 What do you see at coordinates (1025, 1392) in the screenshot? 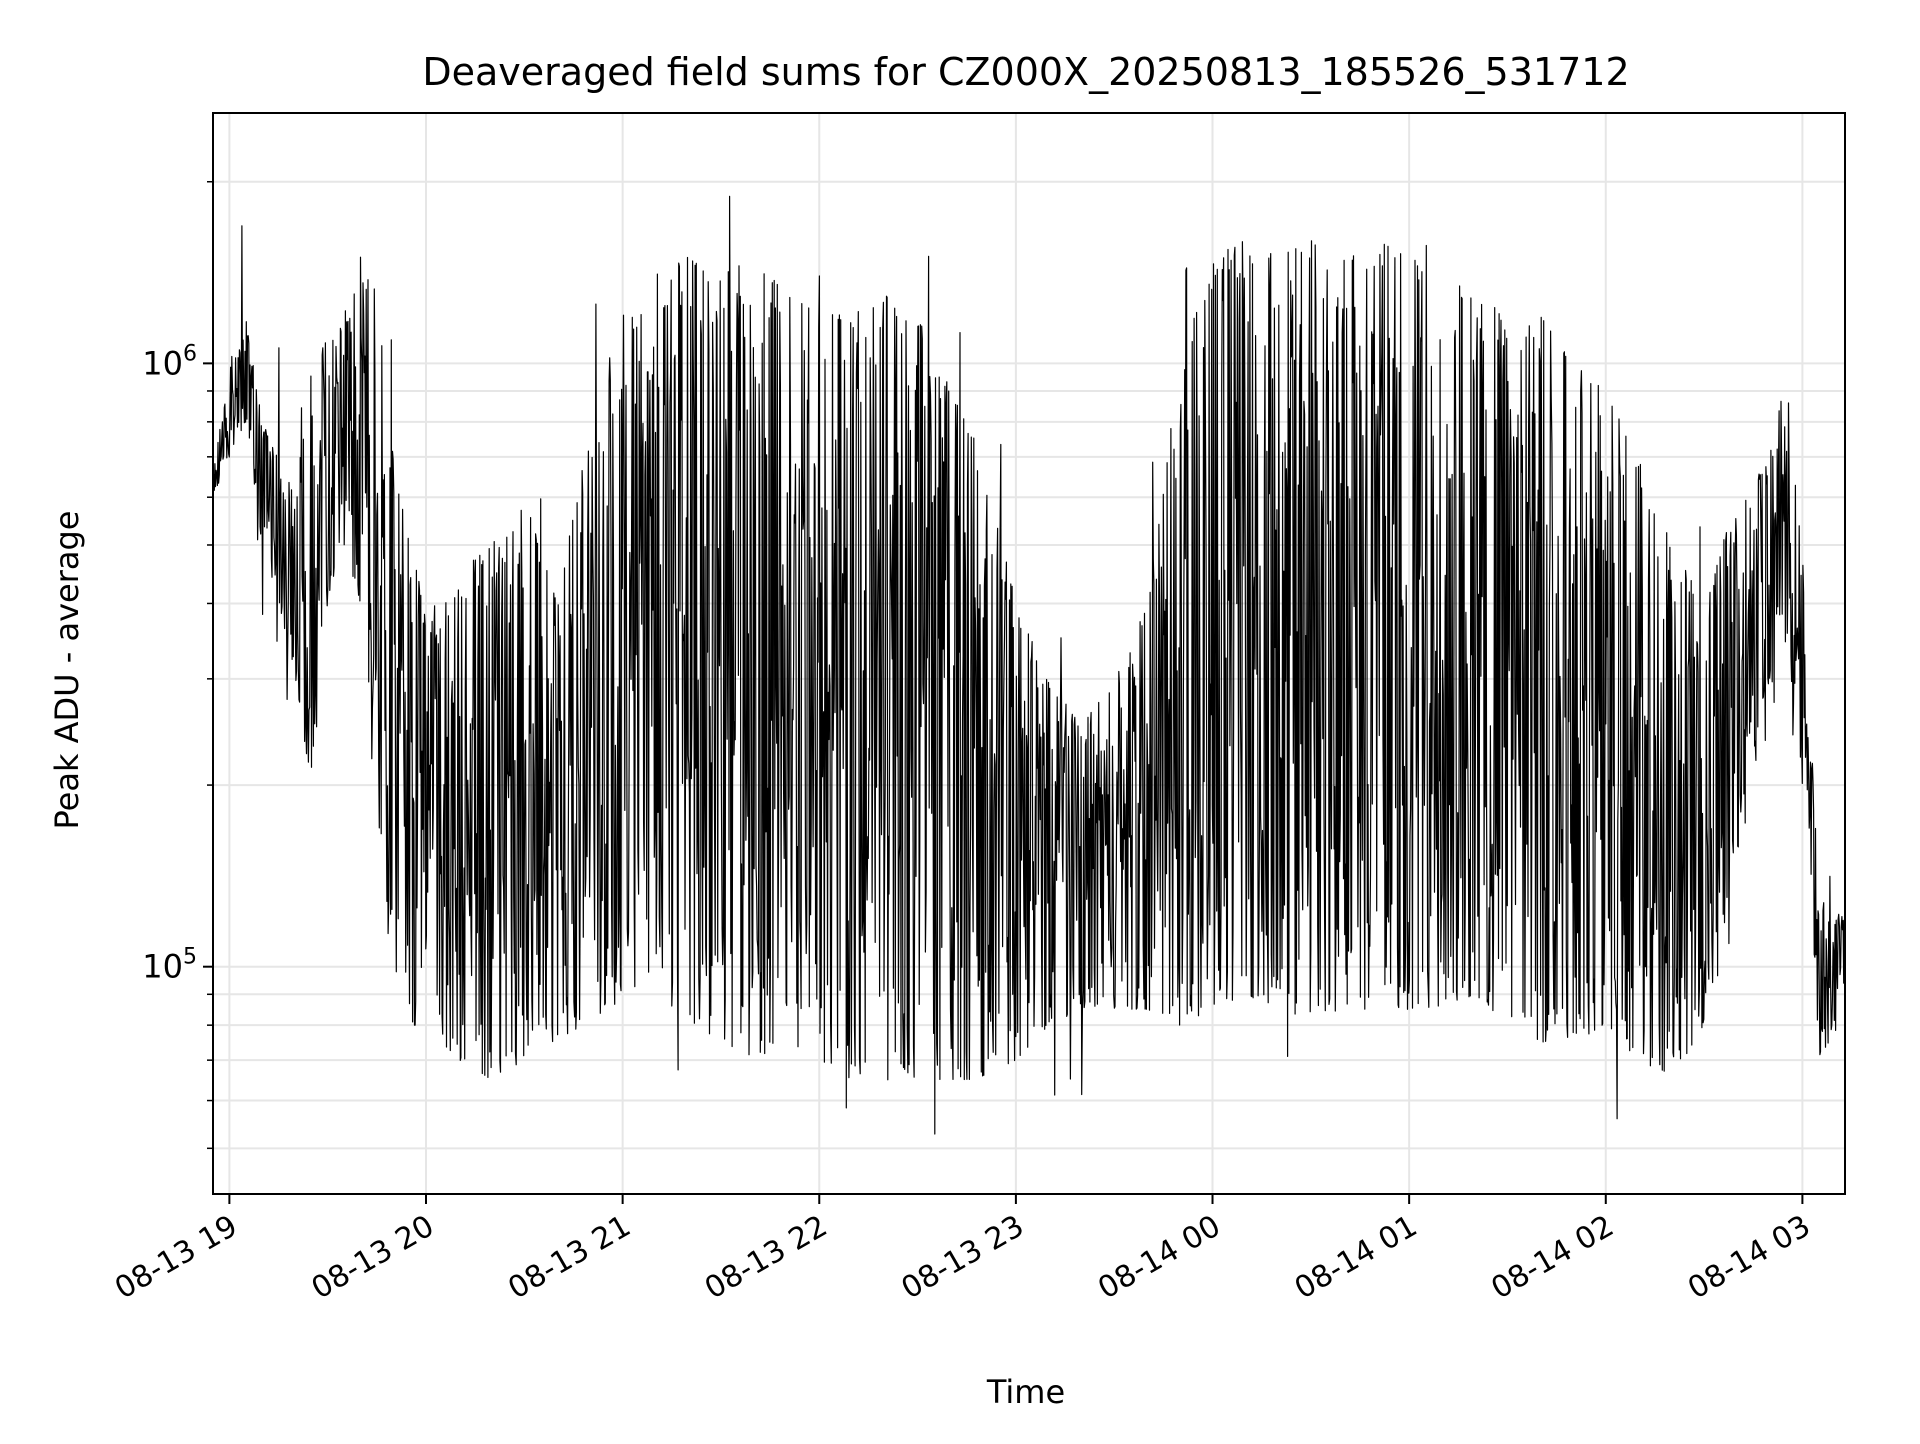
I see `x-axis-label: Time` at bounding box center [1025, 1392].